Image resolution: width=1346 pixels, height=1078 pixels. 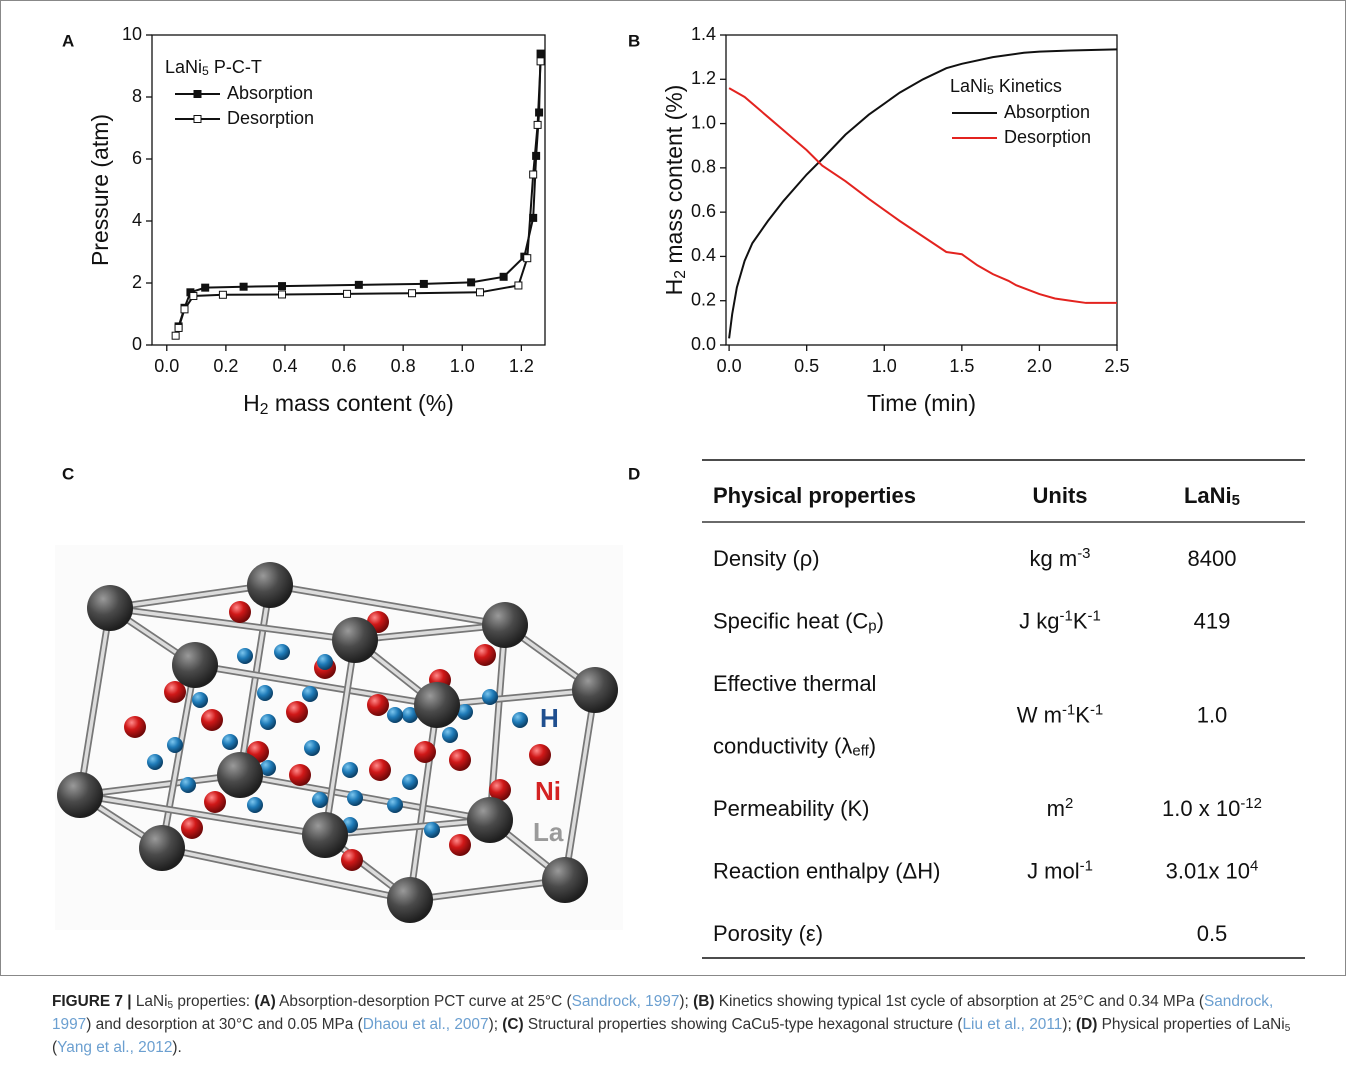 What do you see at coordinates (923, 193) in the screenshot?
I see `data-line` at bounding box center [923, 193].